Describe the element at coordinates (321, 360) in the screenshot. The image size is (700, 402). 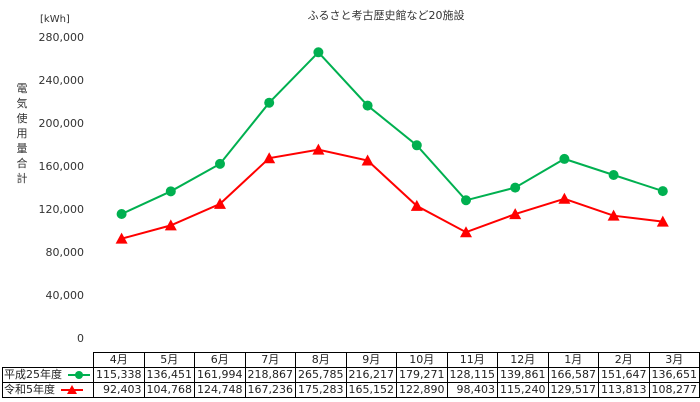
I see `x-tick-label: 8月` at that location.